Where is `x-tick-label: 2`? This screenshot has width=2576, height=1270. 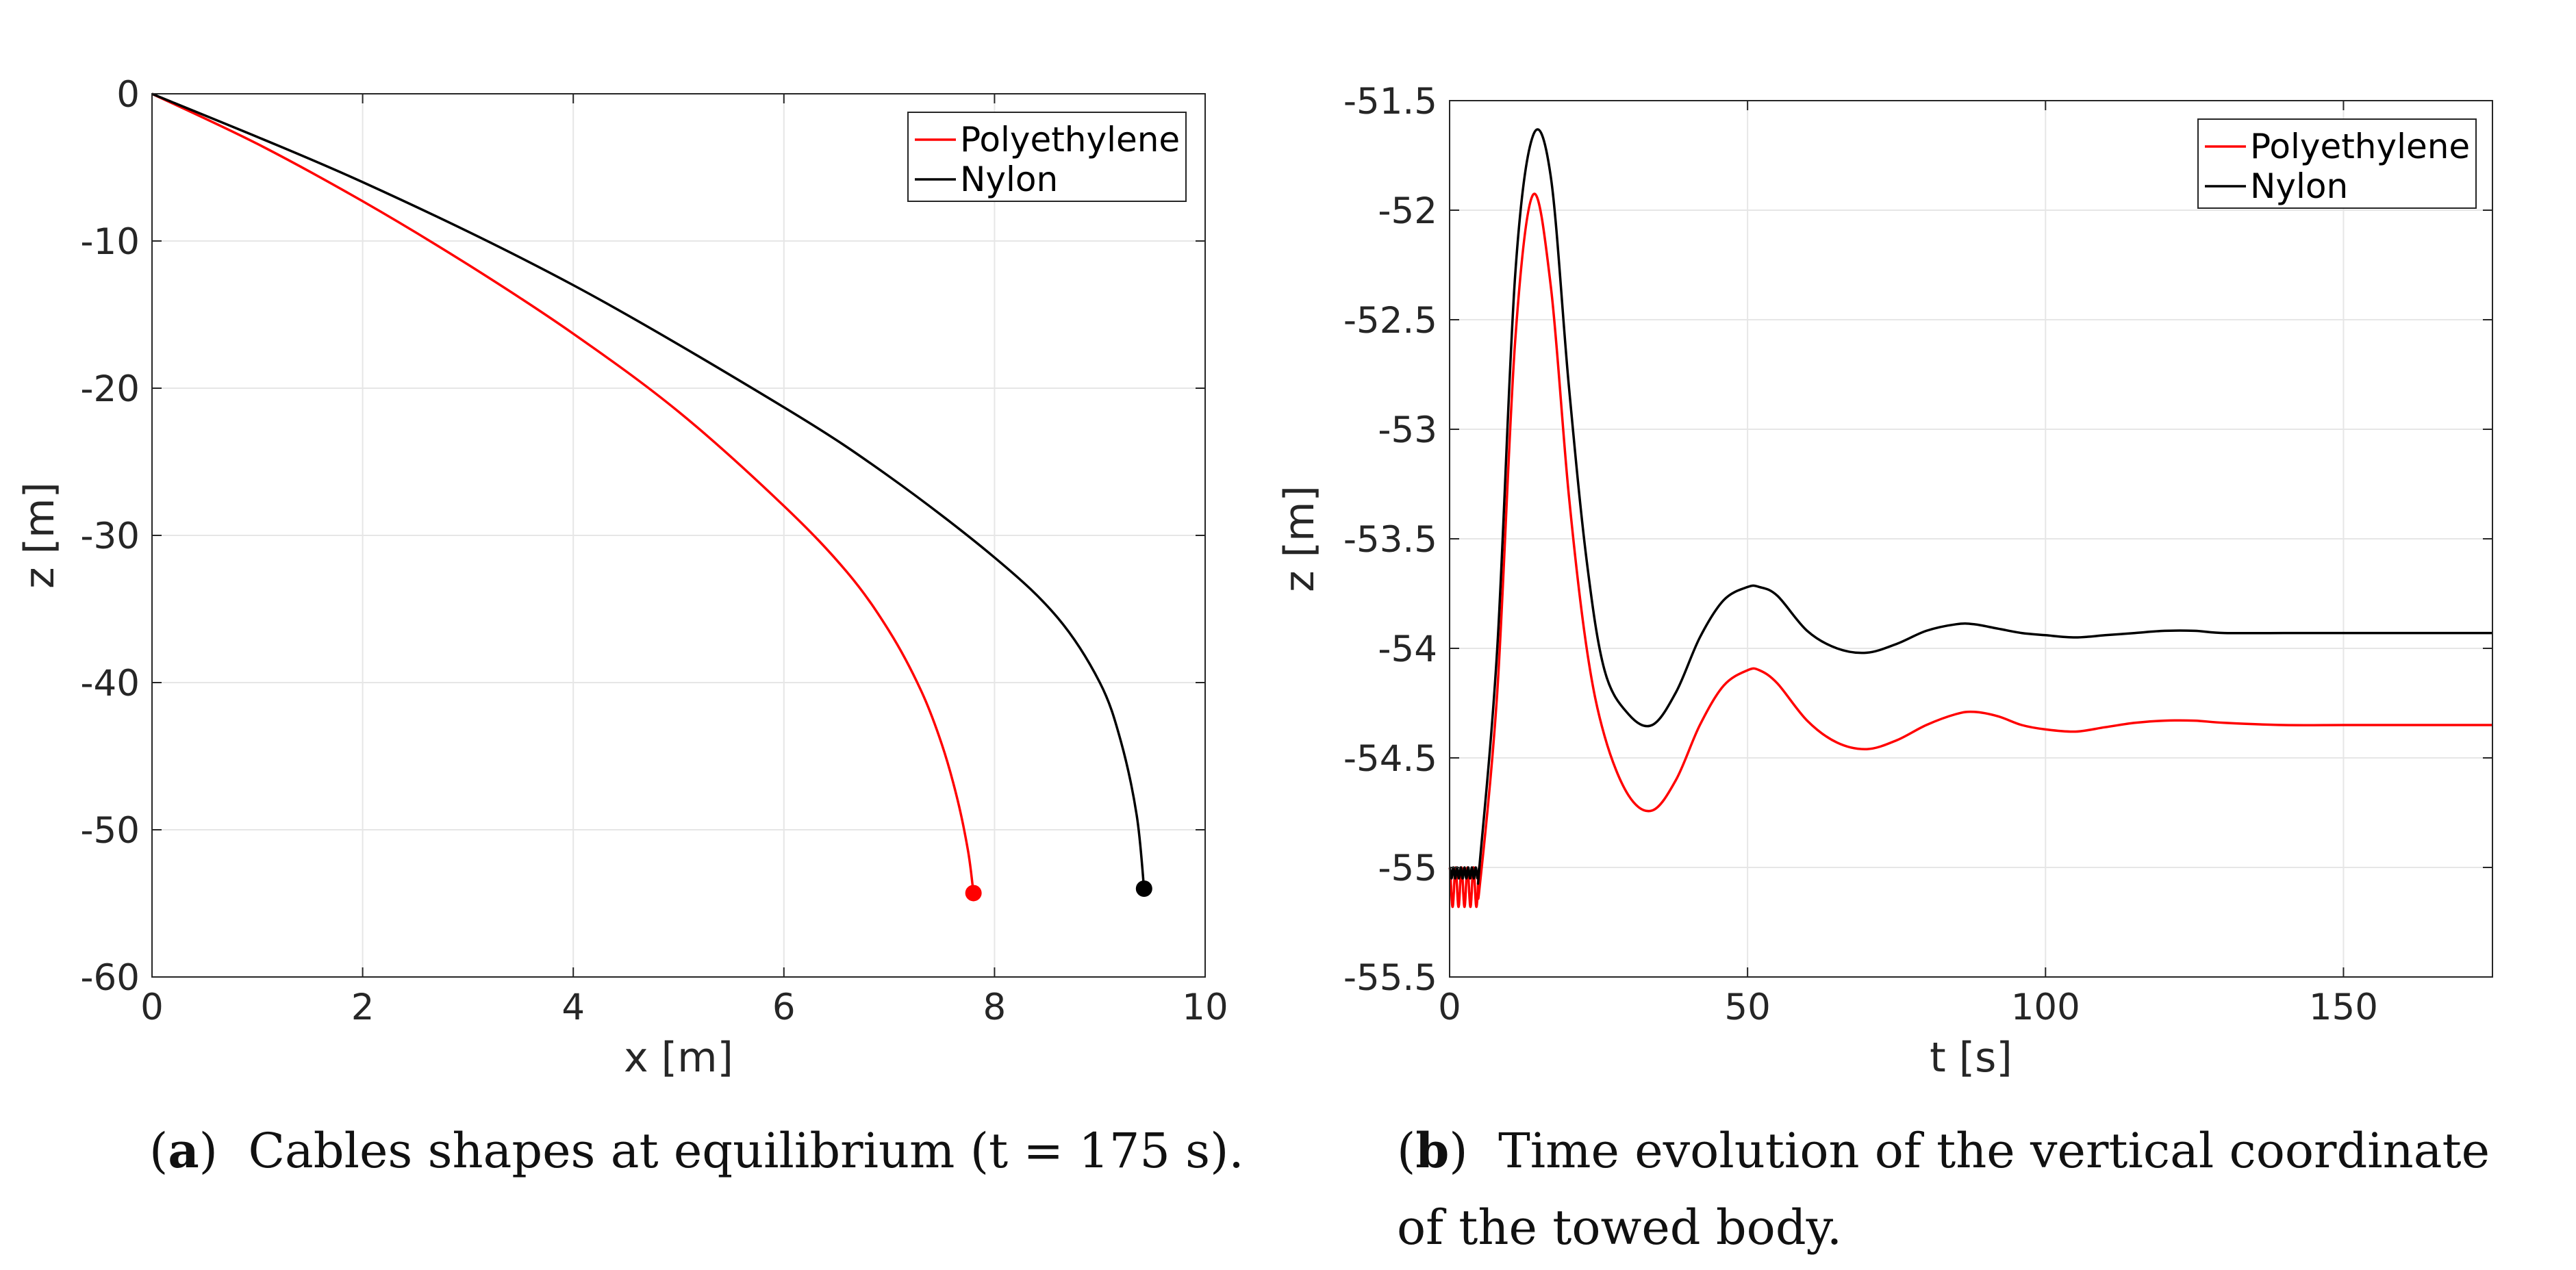
x-tick-label: 2 is located at coordinates (363, 1008).